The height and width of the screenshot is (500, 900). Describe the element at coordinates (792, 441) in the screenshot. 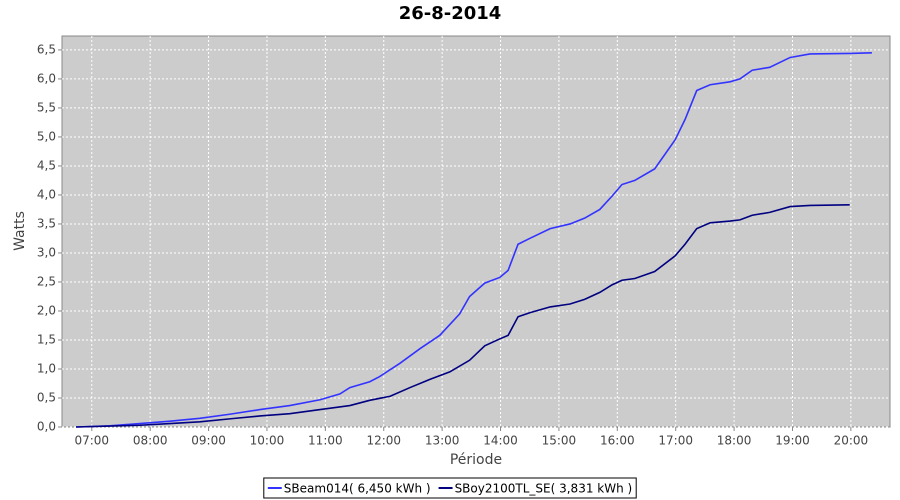

I see `x-tick-label: 19:00` at that location.